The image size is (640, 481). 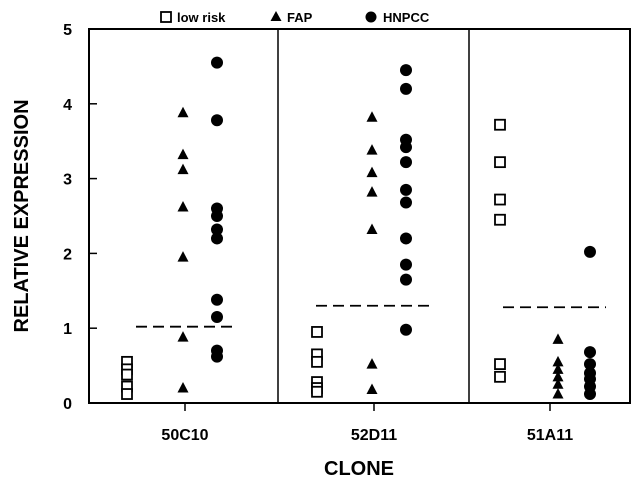 What do you see at coordinates (406, 17) in the screenshot?
I see `legend-label-hnpcc: HNPCC` at bounding box center [406, 17].